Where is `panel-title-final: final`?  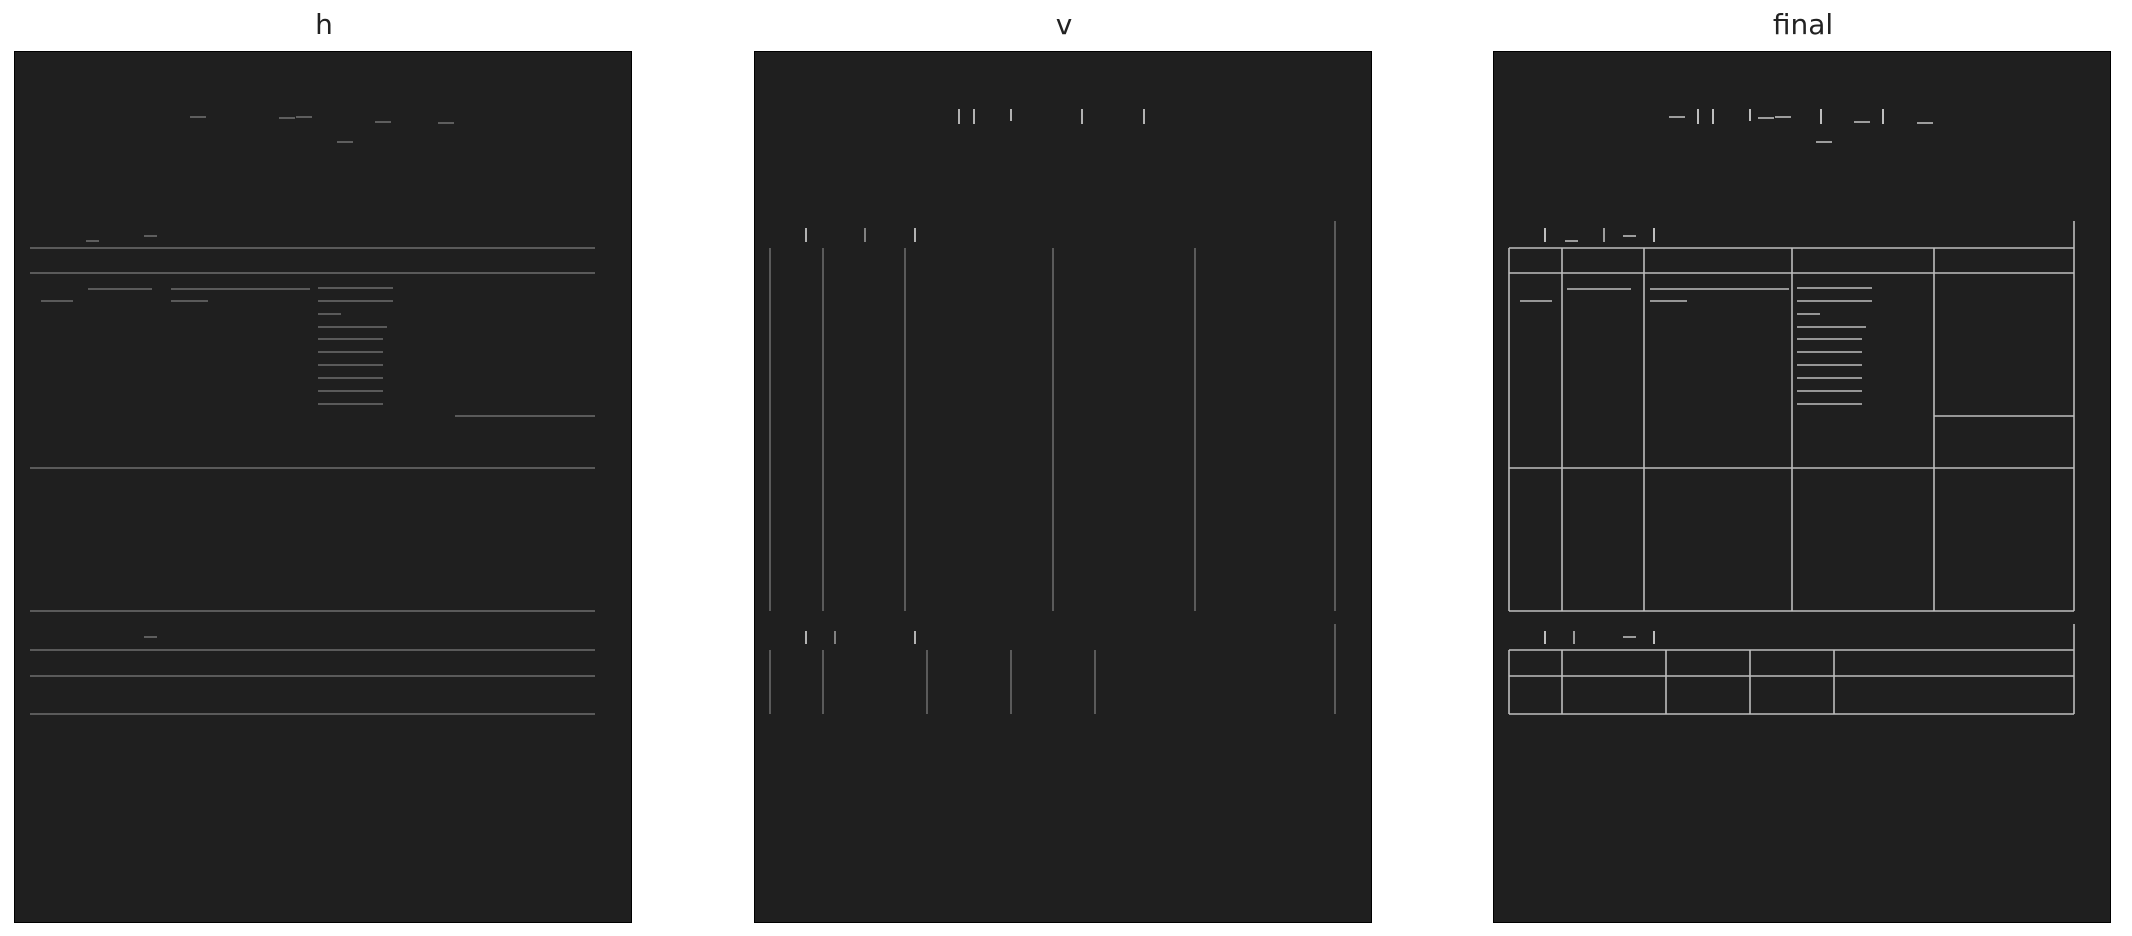
panel-title-final: final is located at coordinates (1803, 24).